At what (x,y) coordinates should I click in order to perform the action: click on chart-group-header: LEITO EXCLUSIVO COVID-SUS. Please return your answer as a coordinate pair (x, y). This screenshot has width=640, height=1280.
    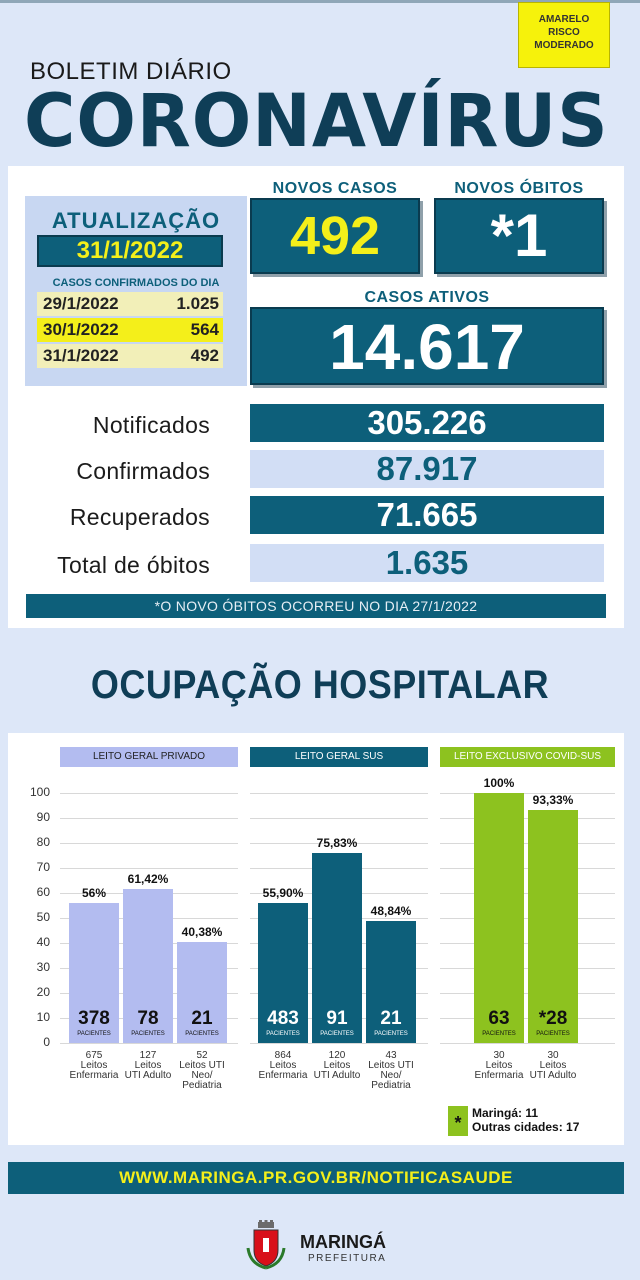
    Looking at the image, I should click on (527, 757).